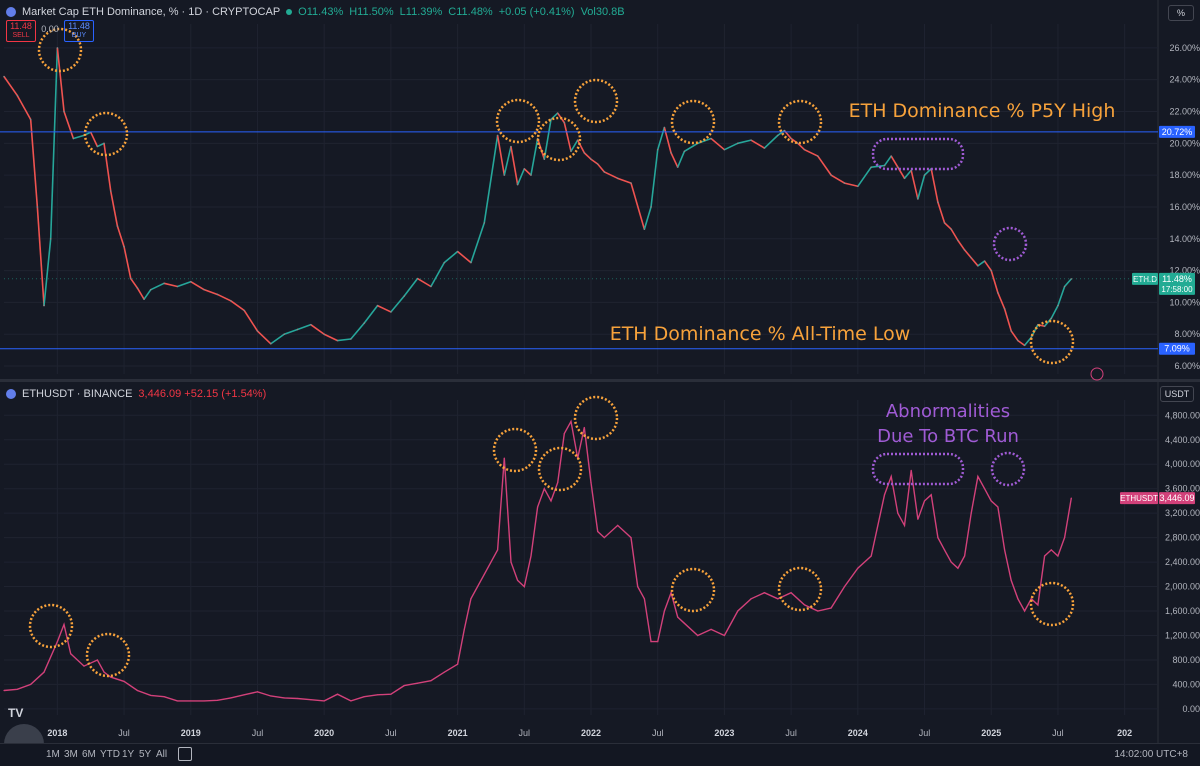 This screenshot has width=1200, height=766. I want to click on range-3m-button: 3M, so click(71, 754).